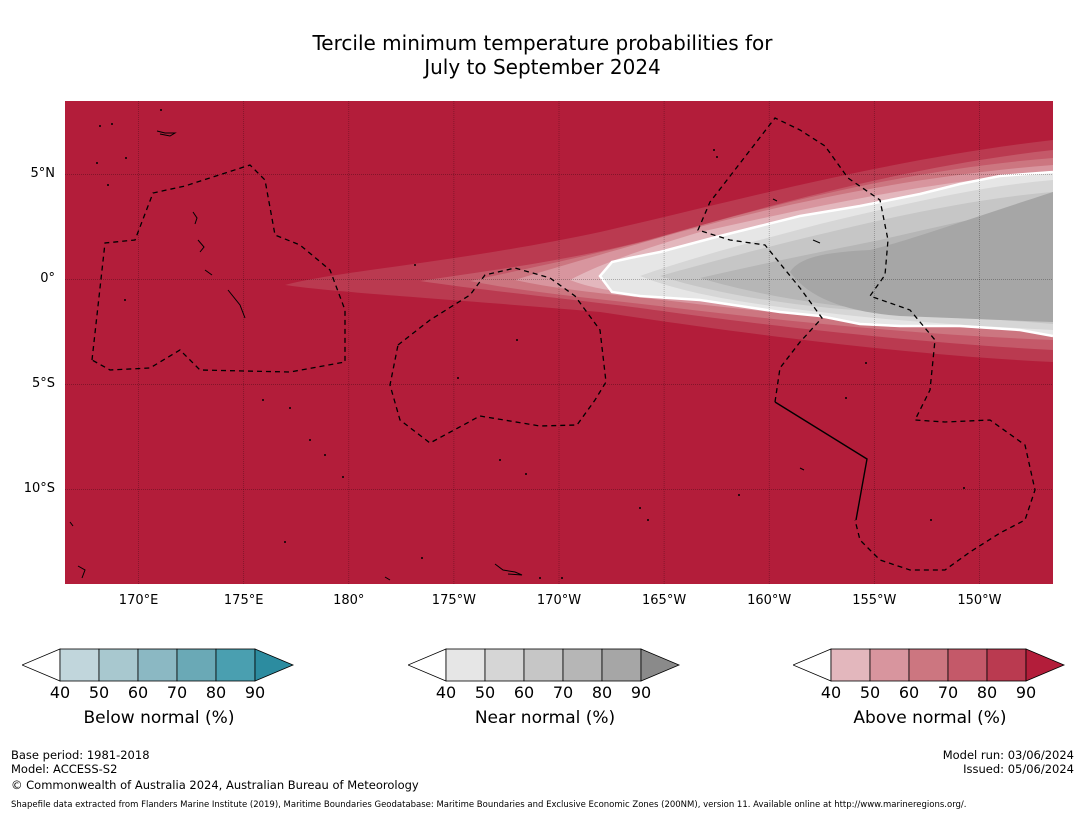  What do you see at coordinates (664, 600) in the screenshot?
I see `lon-tick-label: 165°W` at bounding box center [664, 600].